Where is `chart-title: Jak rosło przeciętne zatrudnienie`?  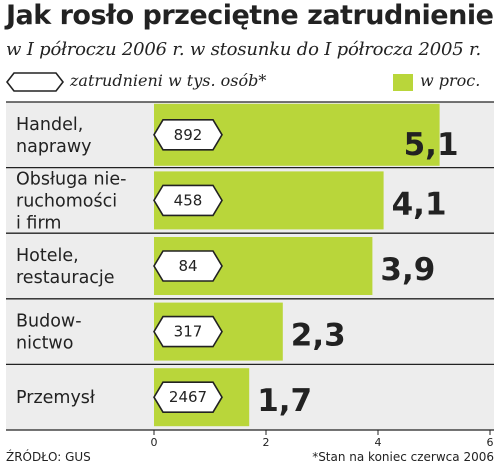 chart-title: Jak rosło przeciętne zatrudnienie is located at coordinates (250, 15).